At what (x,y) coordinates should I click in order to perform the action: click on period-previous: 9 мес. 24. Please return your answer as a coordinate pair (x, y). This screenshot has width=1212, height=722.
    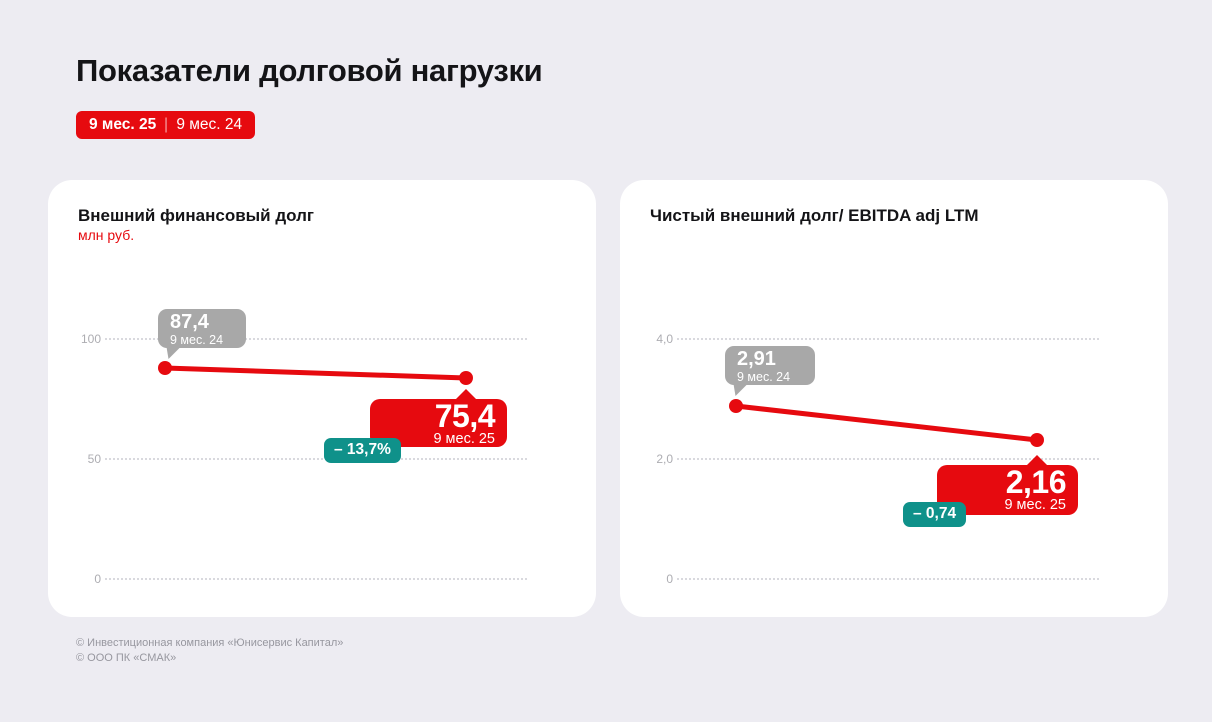
    Looking at the image, I should click on (209, 124).